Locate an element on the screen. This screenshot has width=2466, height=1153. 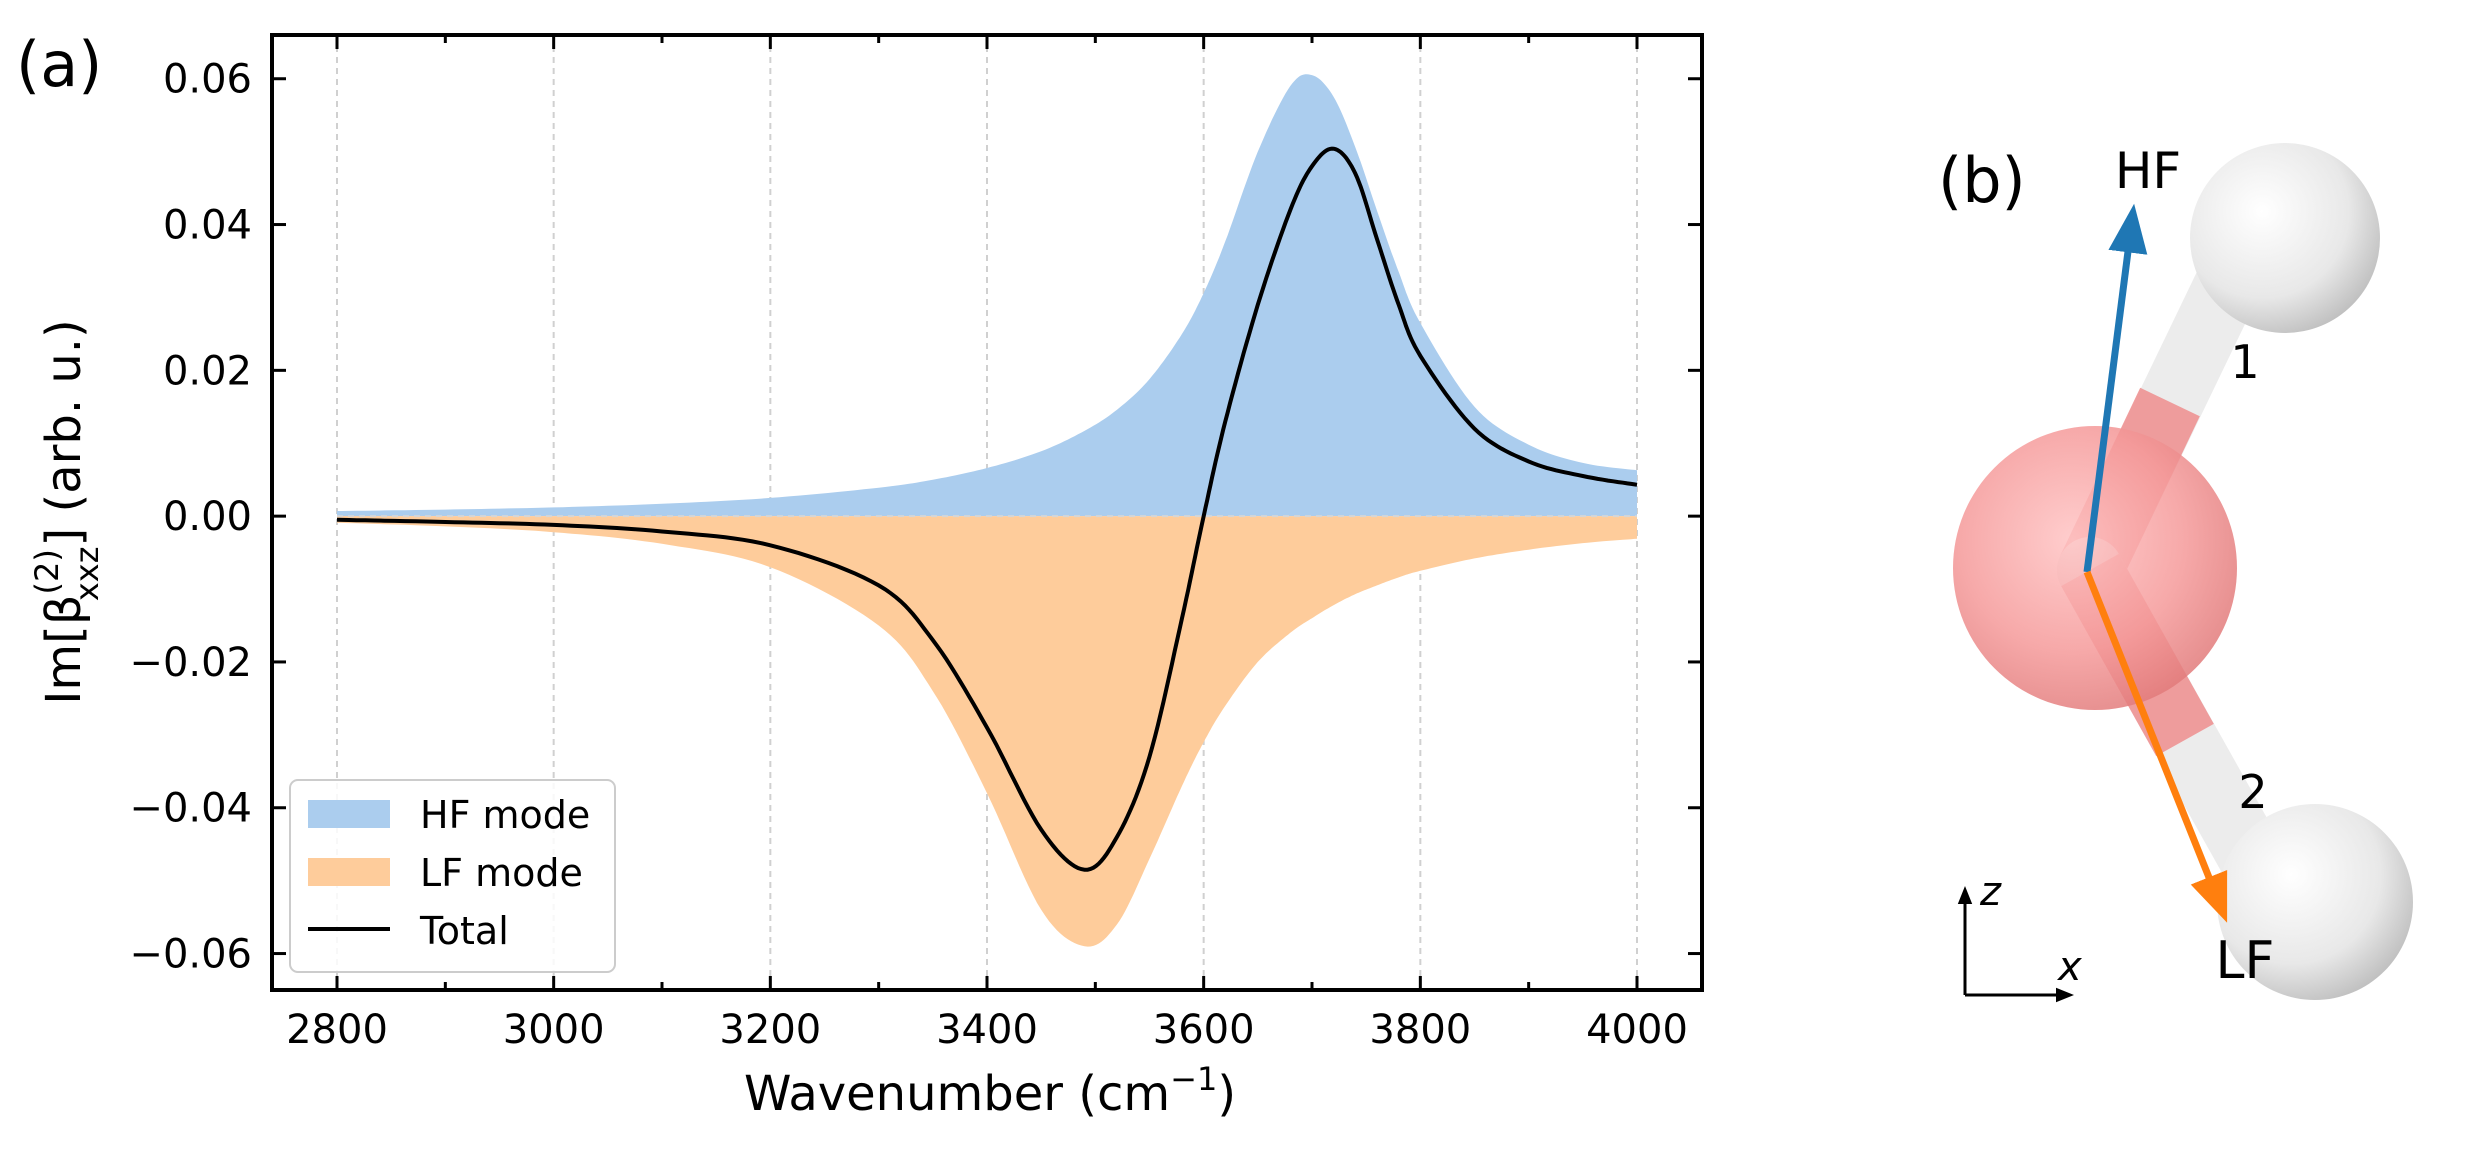
x-axis-title: Wavenumber (cm−1) is located at coordinates (990, 1091).